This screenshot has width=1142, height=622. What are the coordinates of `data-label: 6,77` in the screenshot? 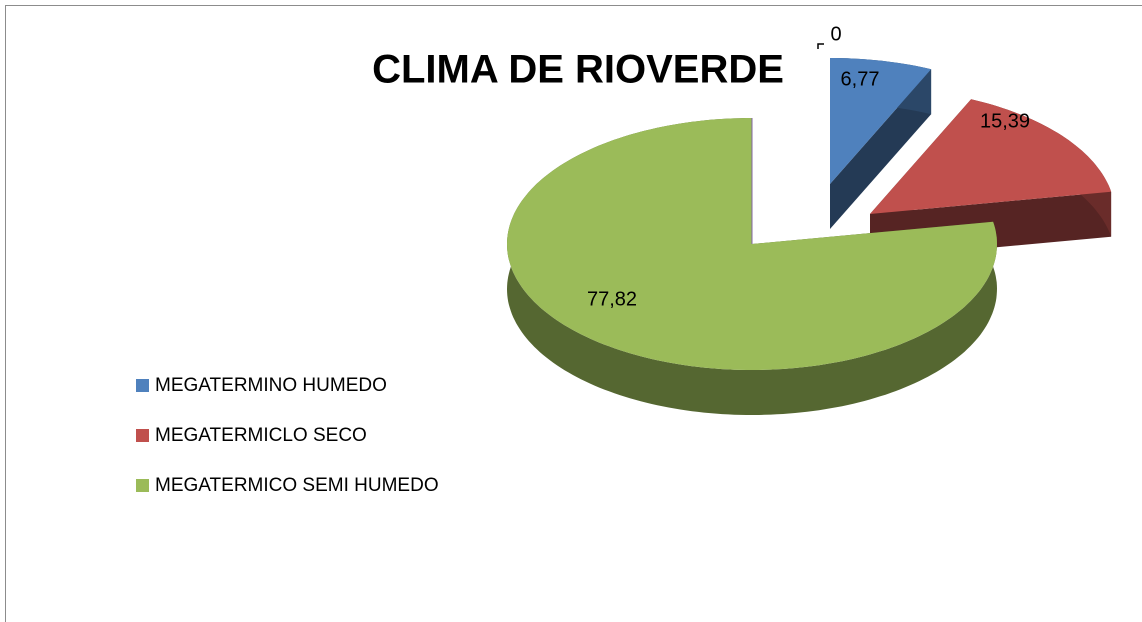 It's located at (860, 79).